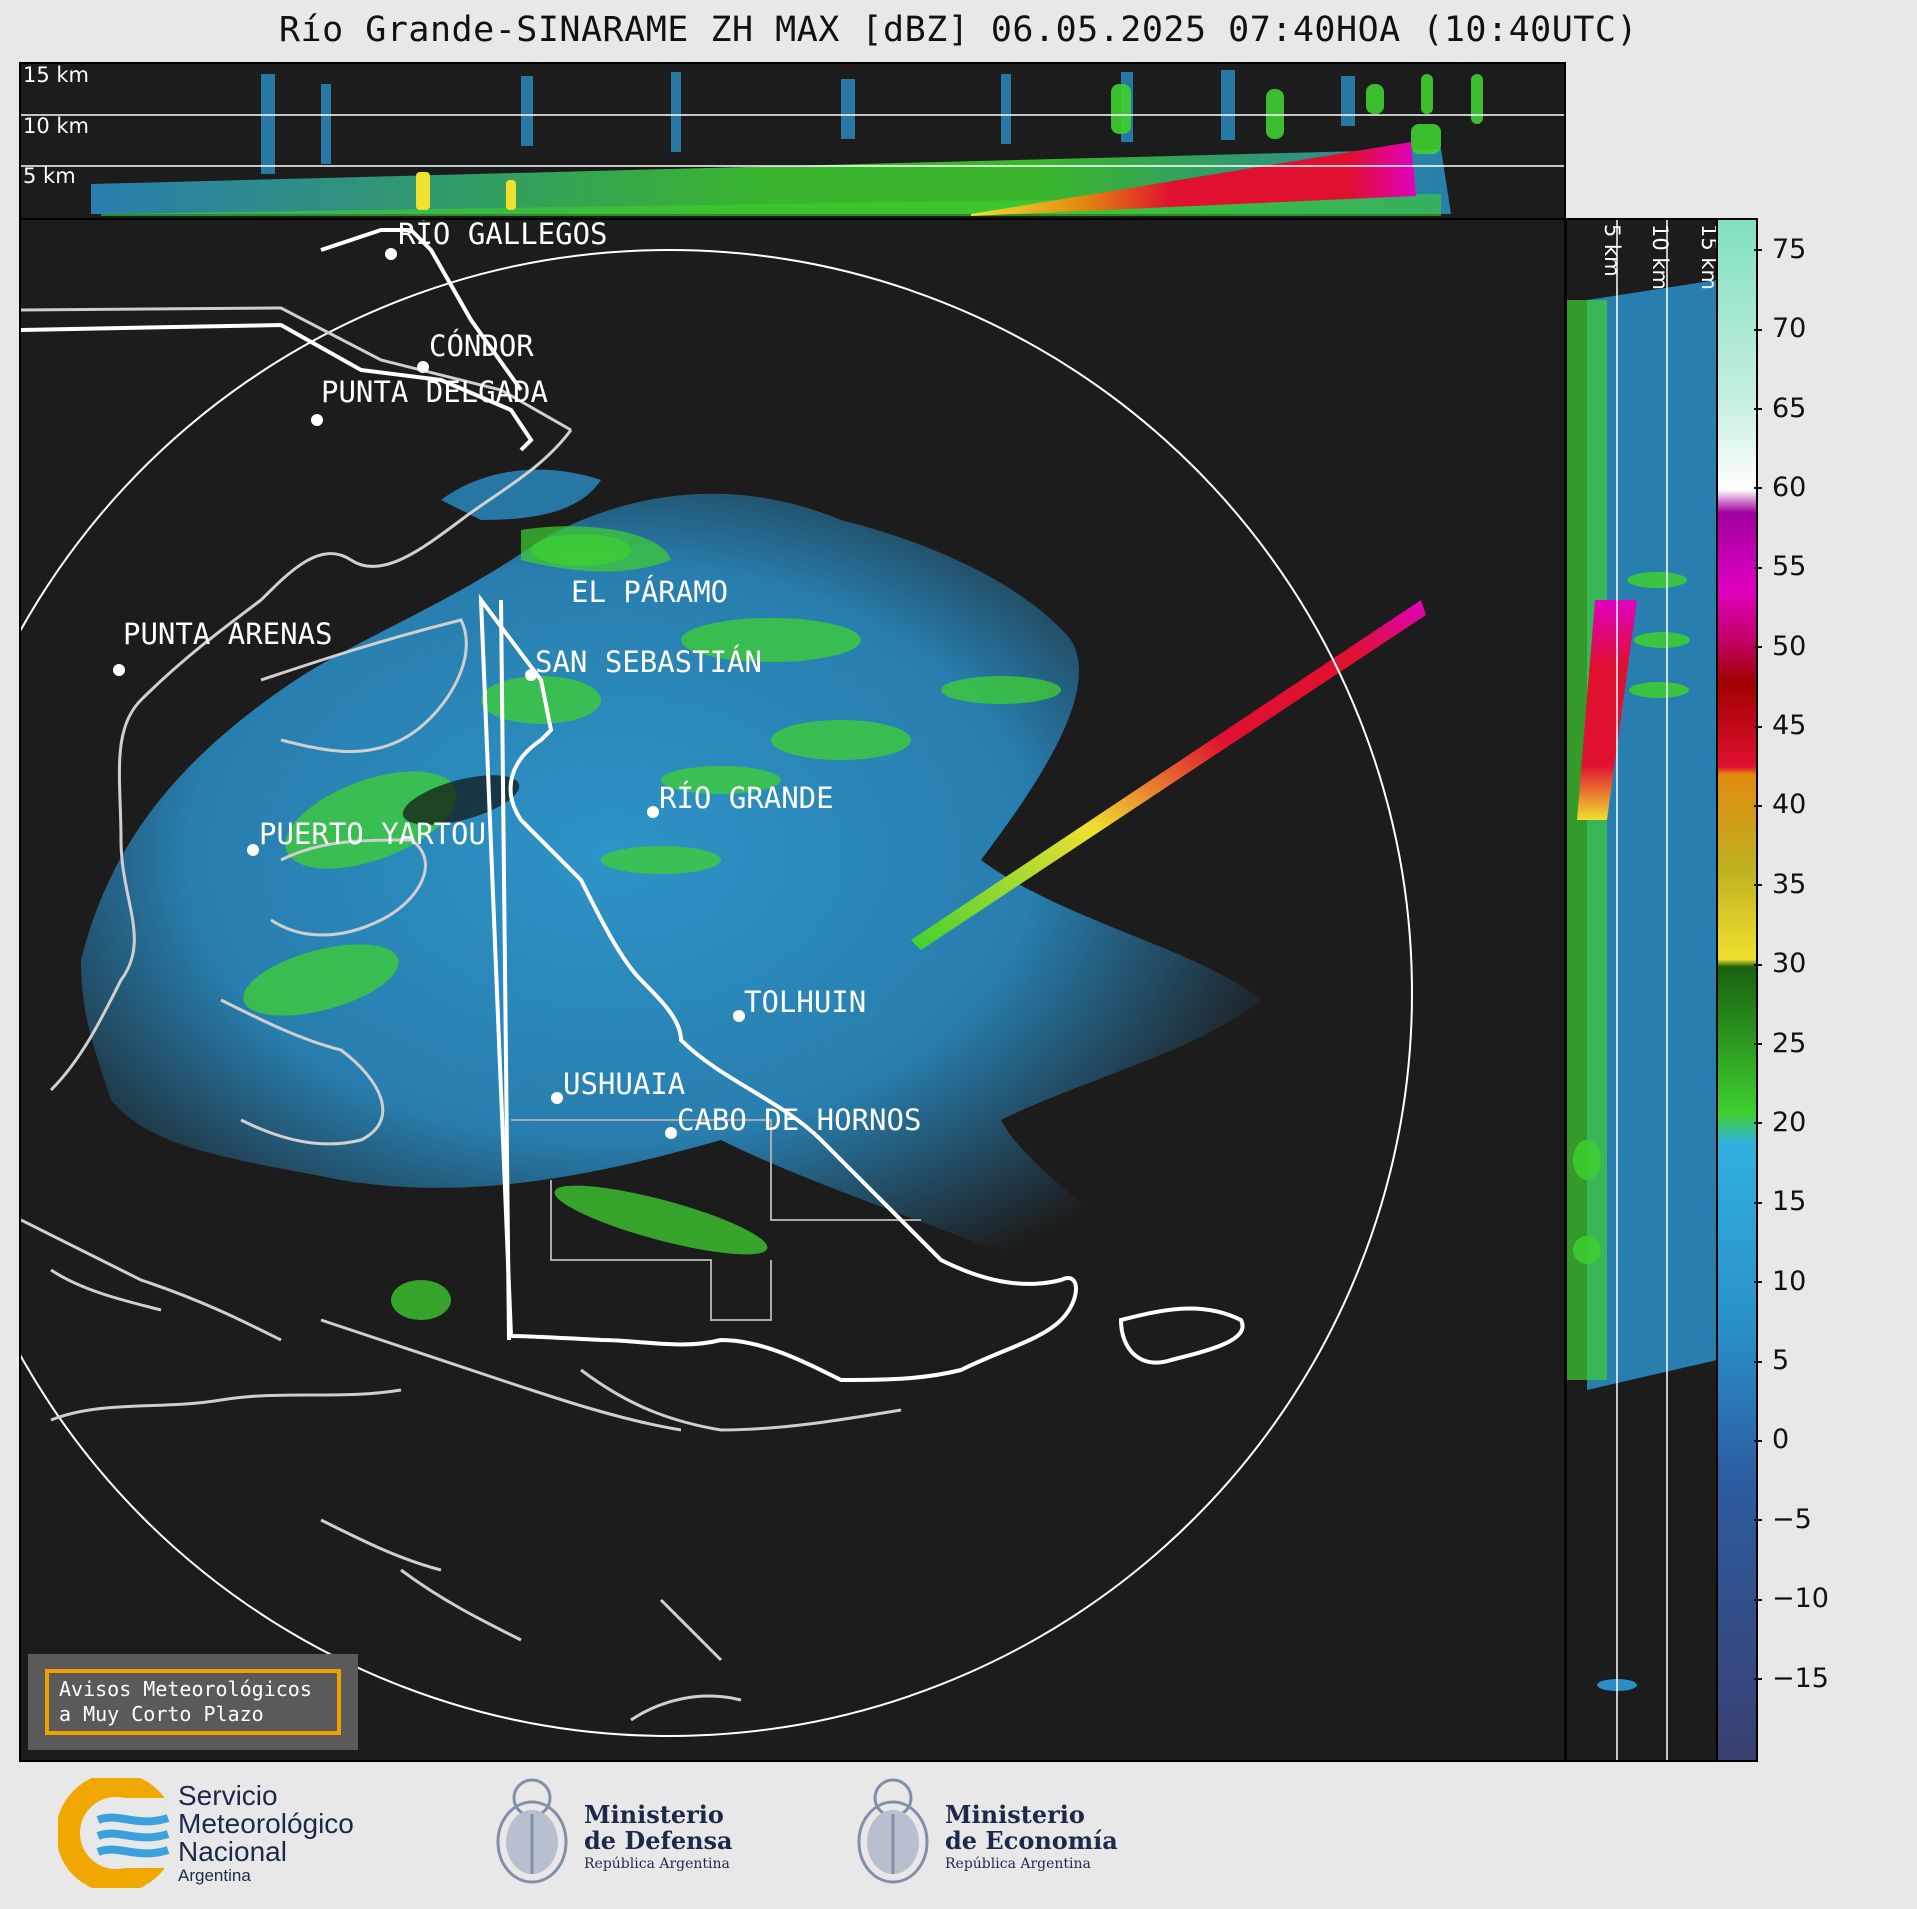 The width and height of the screenshot is (1917, 1909). I want to click on city-condor: CÓNDOR, so click(481, 346).